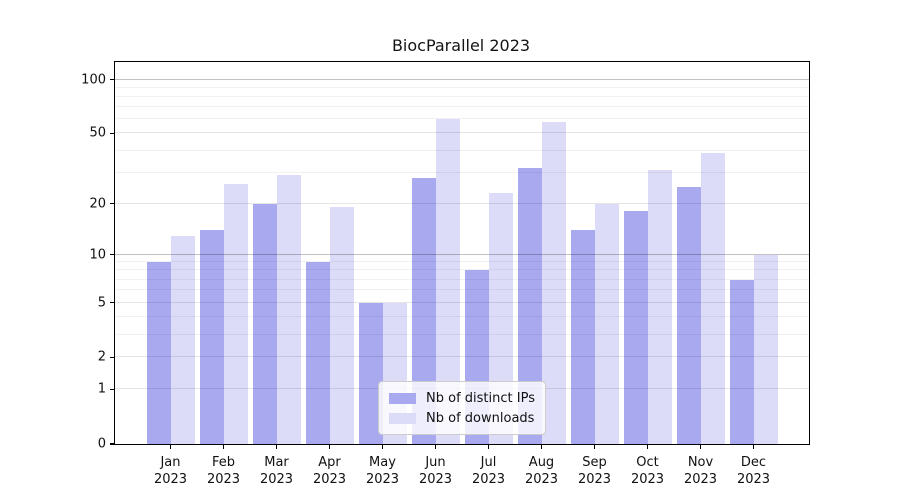 The width and height of the screenshot is (900, 500). I want to click on x-tick-month: Aug, so click(541, 462).